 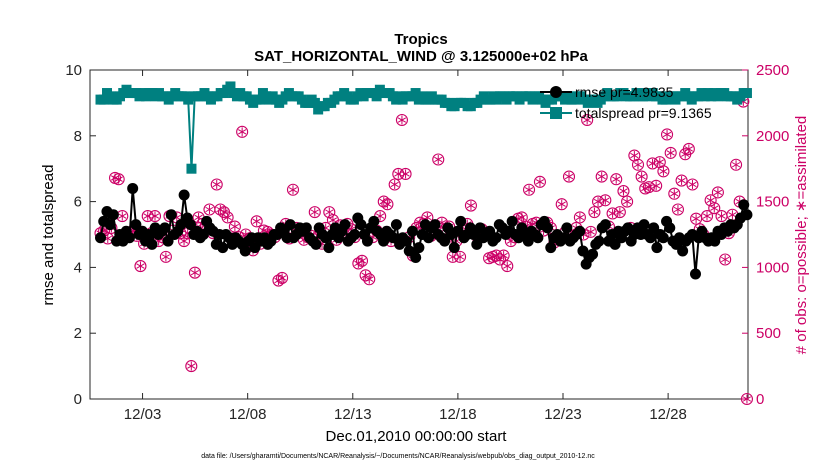 What do you see at coordinates (78, 202) in the screenshot?
I see `y-left-tick-label: 6` at bounding box center [78, 202].